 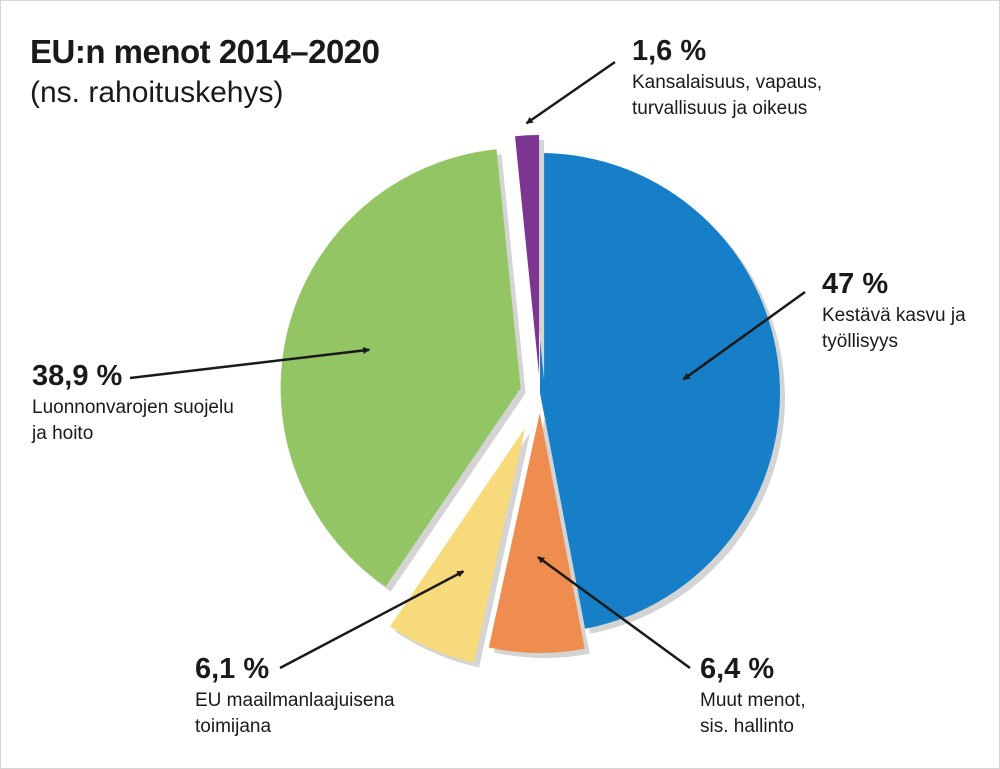 I want to click on slice-category-label: Kestävä kasvu ja, so click(x=894, y=315).